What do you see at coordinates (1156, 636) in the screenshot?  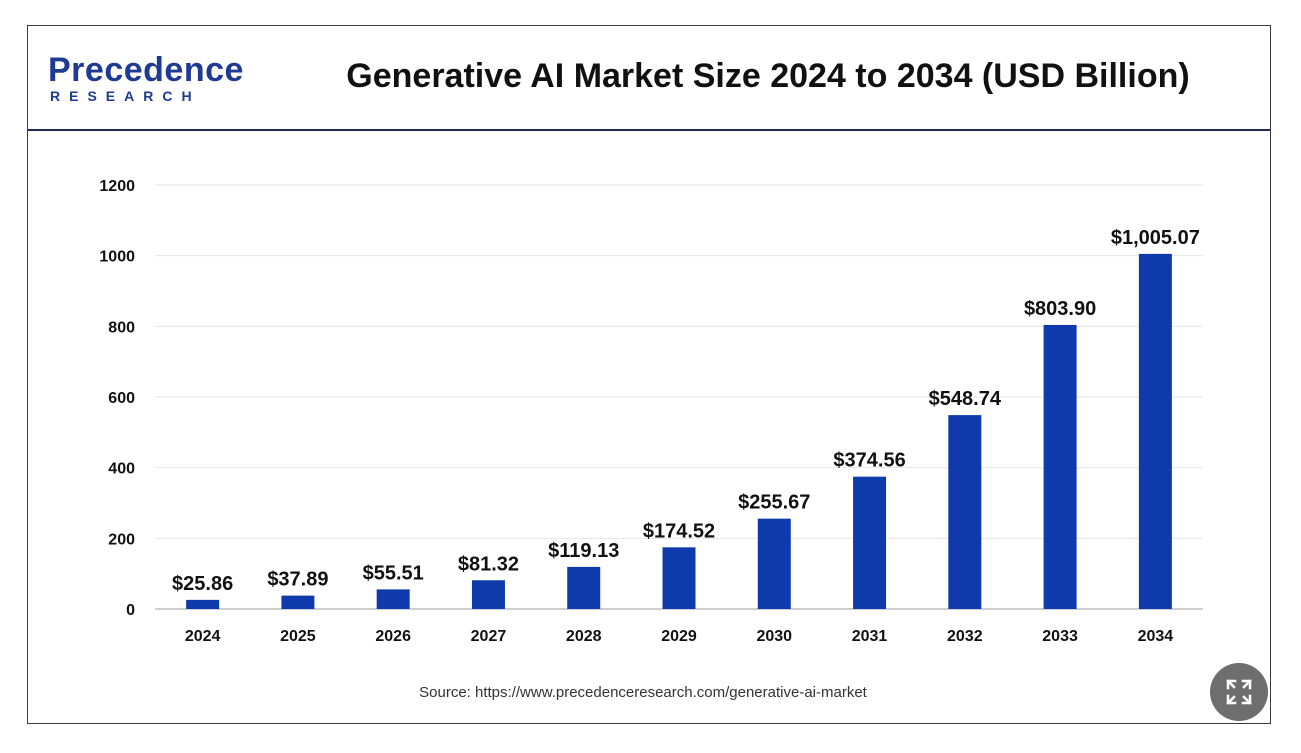 I see `x-tick-label: 2034` at bounding box center [1156, 636].